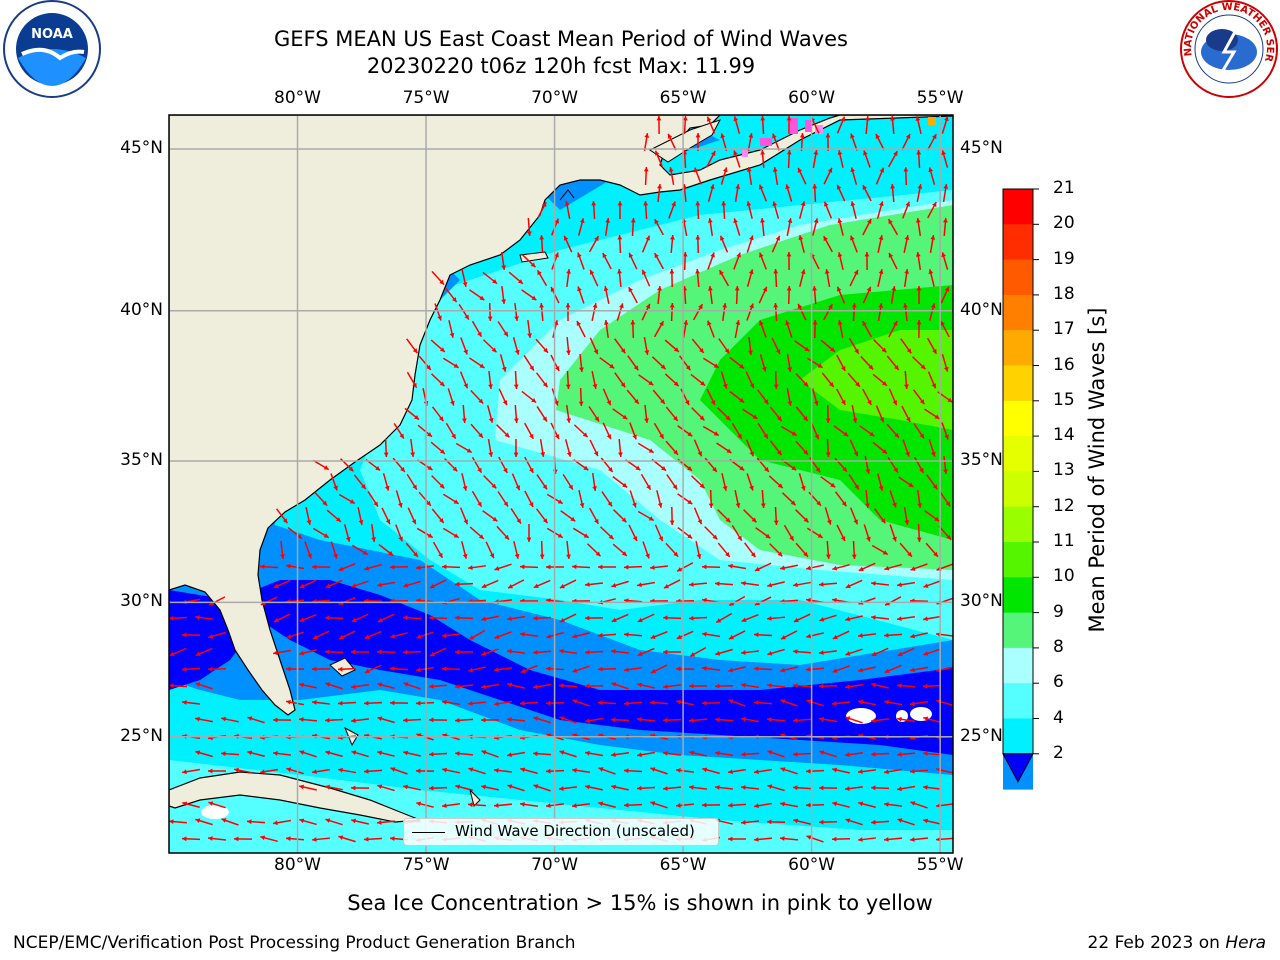 Image resolution: width=1280 pixels, height=960 pixels. I want to click on lon-label-bottom: 65°W, so click(683, 865).